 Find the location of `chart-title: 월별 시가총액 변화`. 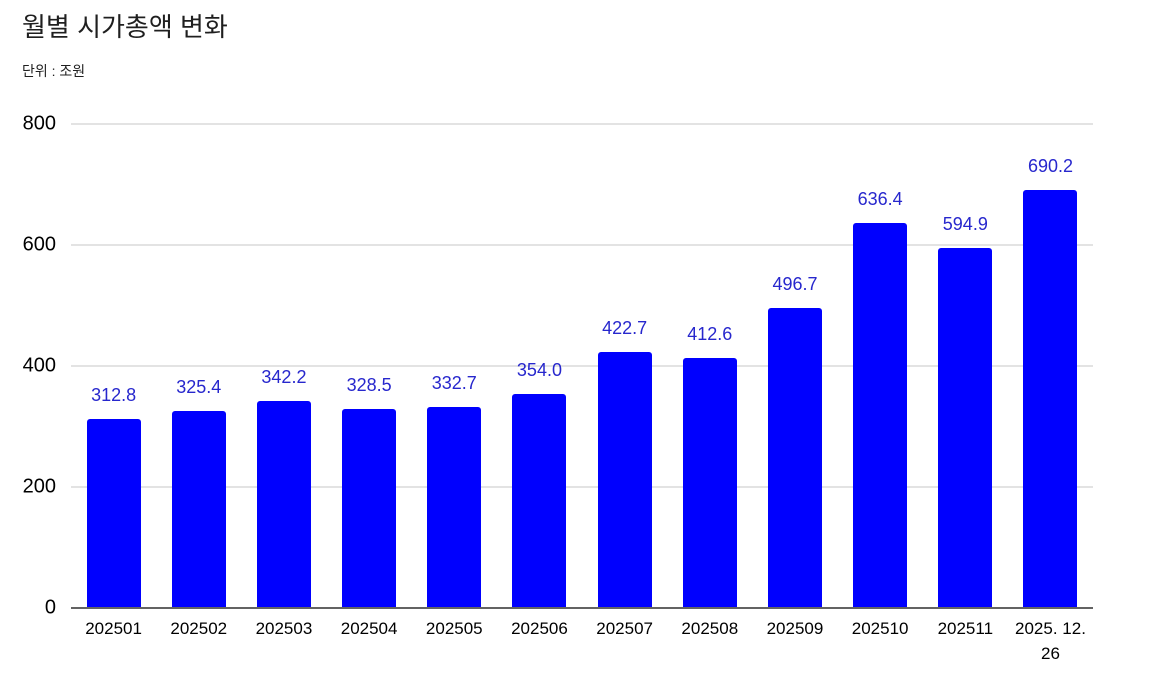

chart-title: 월별 시가총액 변화 is located at coordinates (125, 27).